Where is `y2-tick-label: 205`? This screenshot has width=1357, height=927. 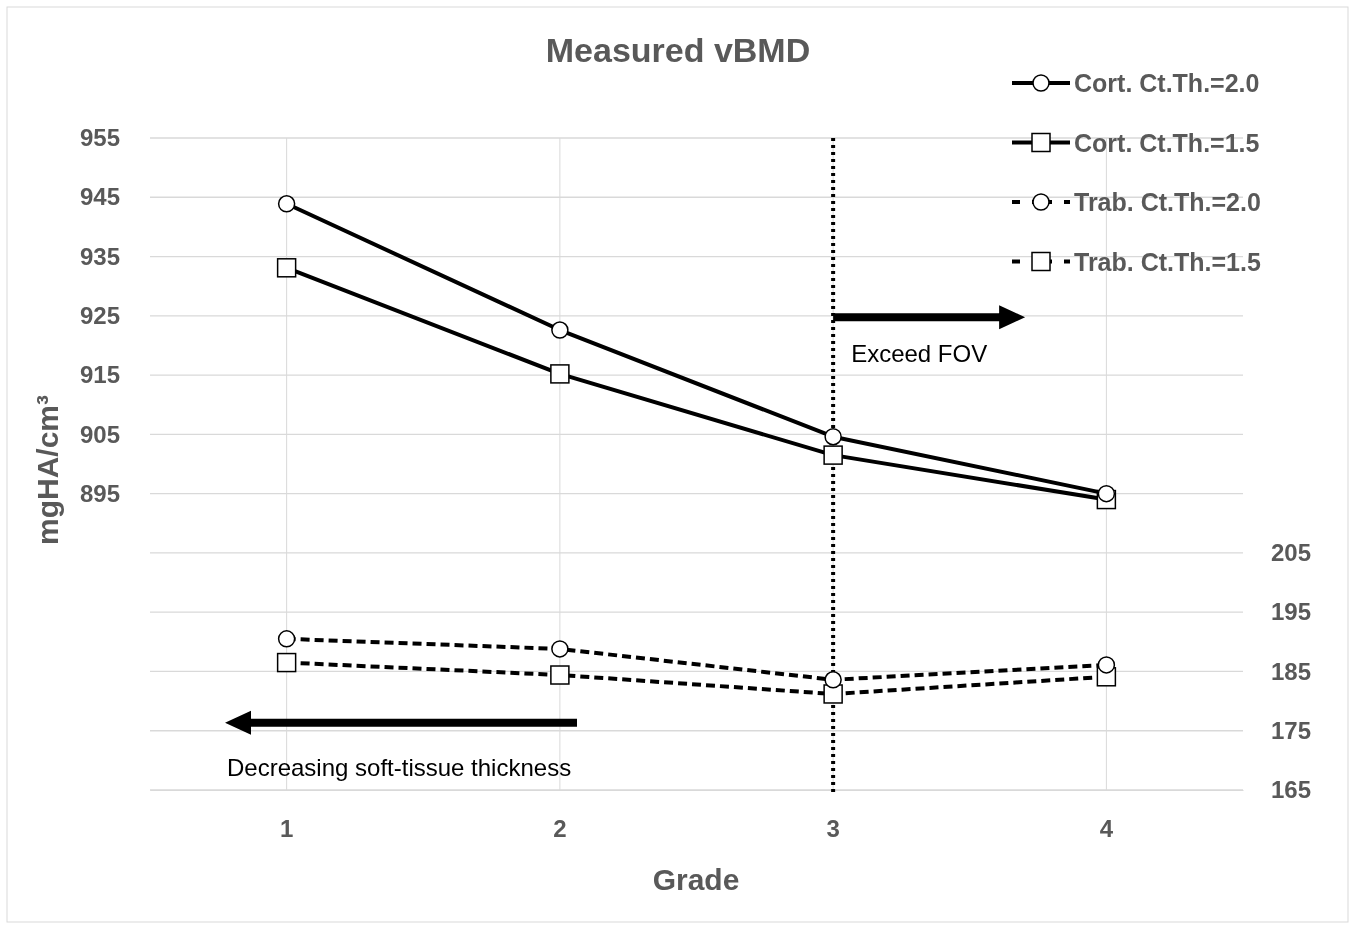
y2-tick-label: 205 is located at coordinates (1291, 553).